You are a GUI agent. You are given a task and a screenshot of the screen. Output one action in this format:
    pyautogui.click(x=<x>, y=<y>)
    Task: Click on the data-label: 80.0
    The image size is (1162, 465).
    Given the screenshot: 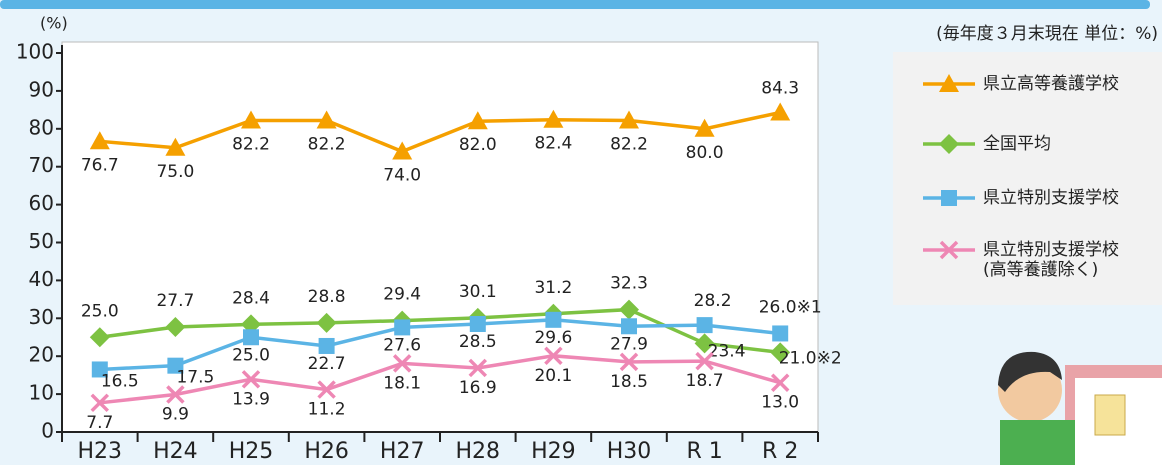 What is the action you would take?
    pyautogui.click(x=705, y=153)
    